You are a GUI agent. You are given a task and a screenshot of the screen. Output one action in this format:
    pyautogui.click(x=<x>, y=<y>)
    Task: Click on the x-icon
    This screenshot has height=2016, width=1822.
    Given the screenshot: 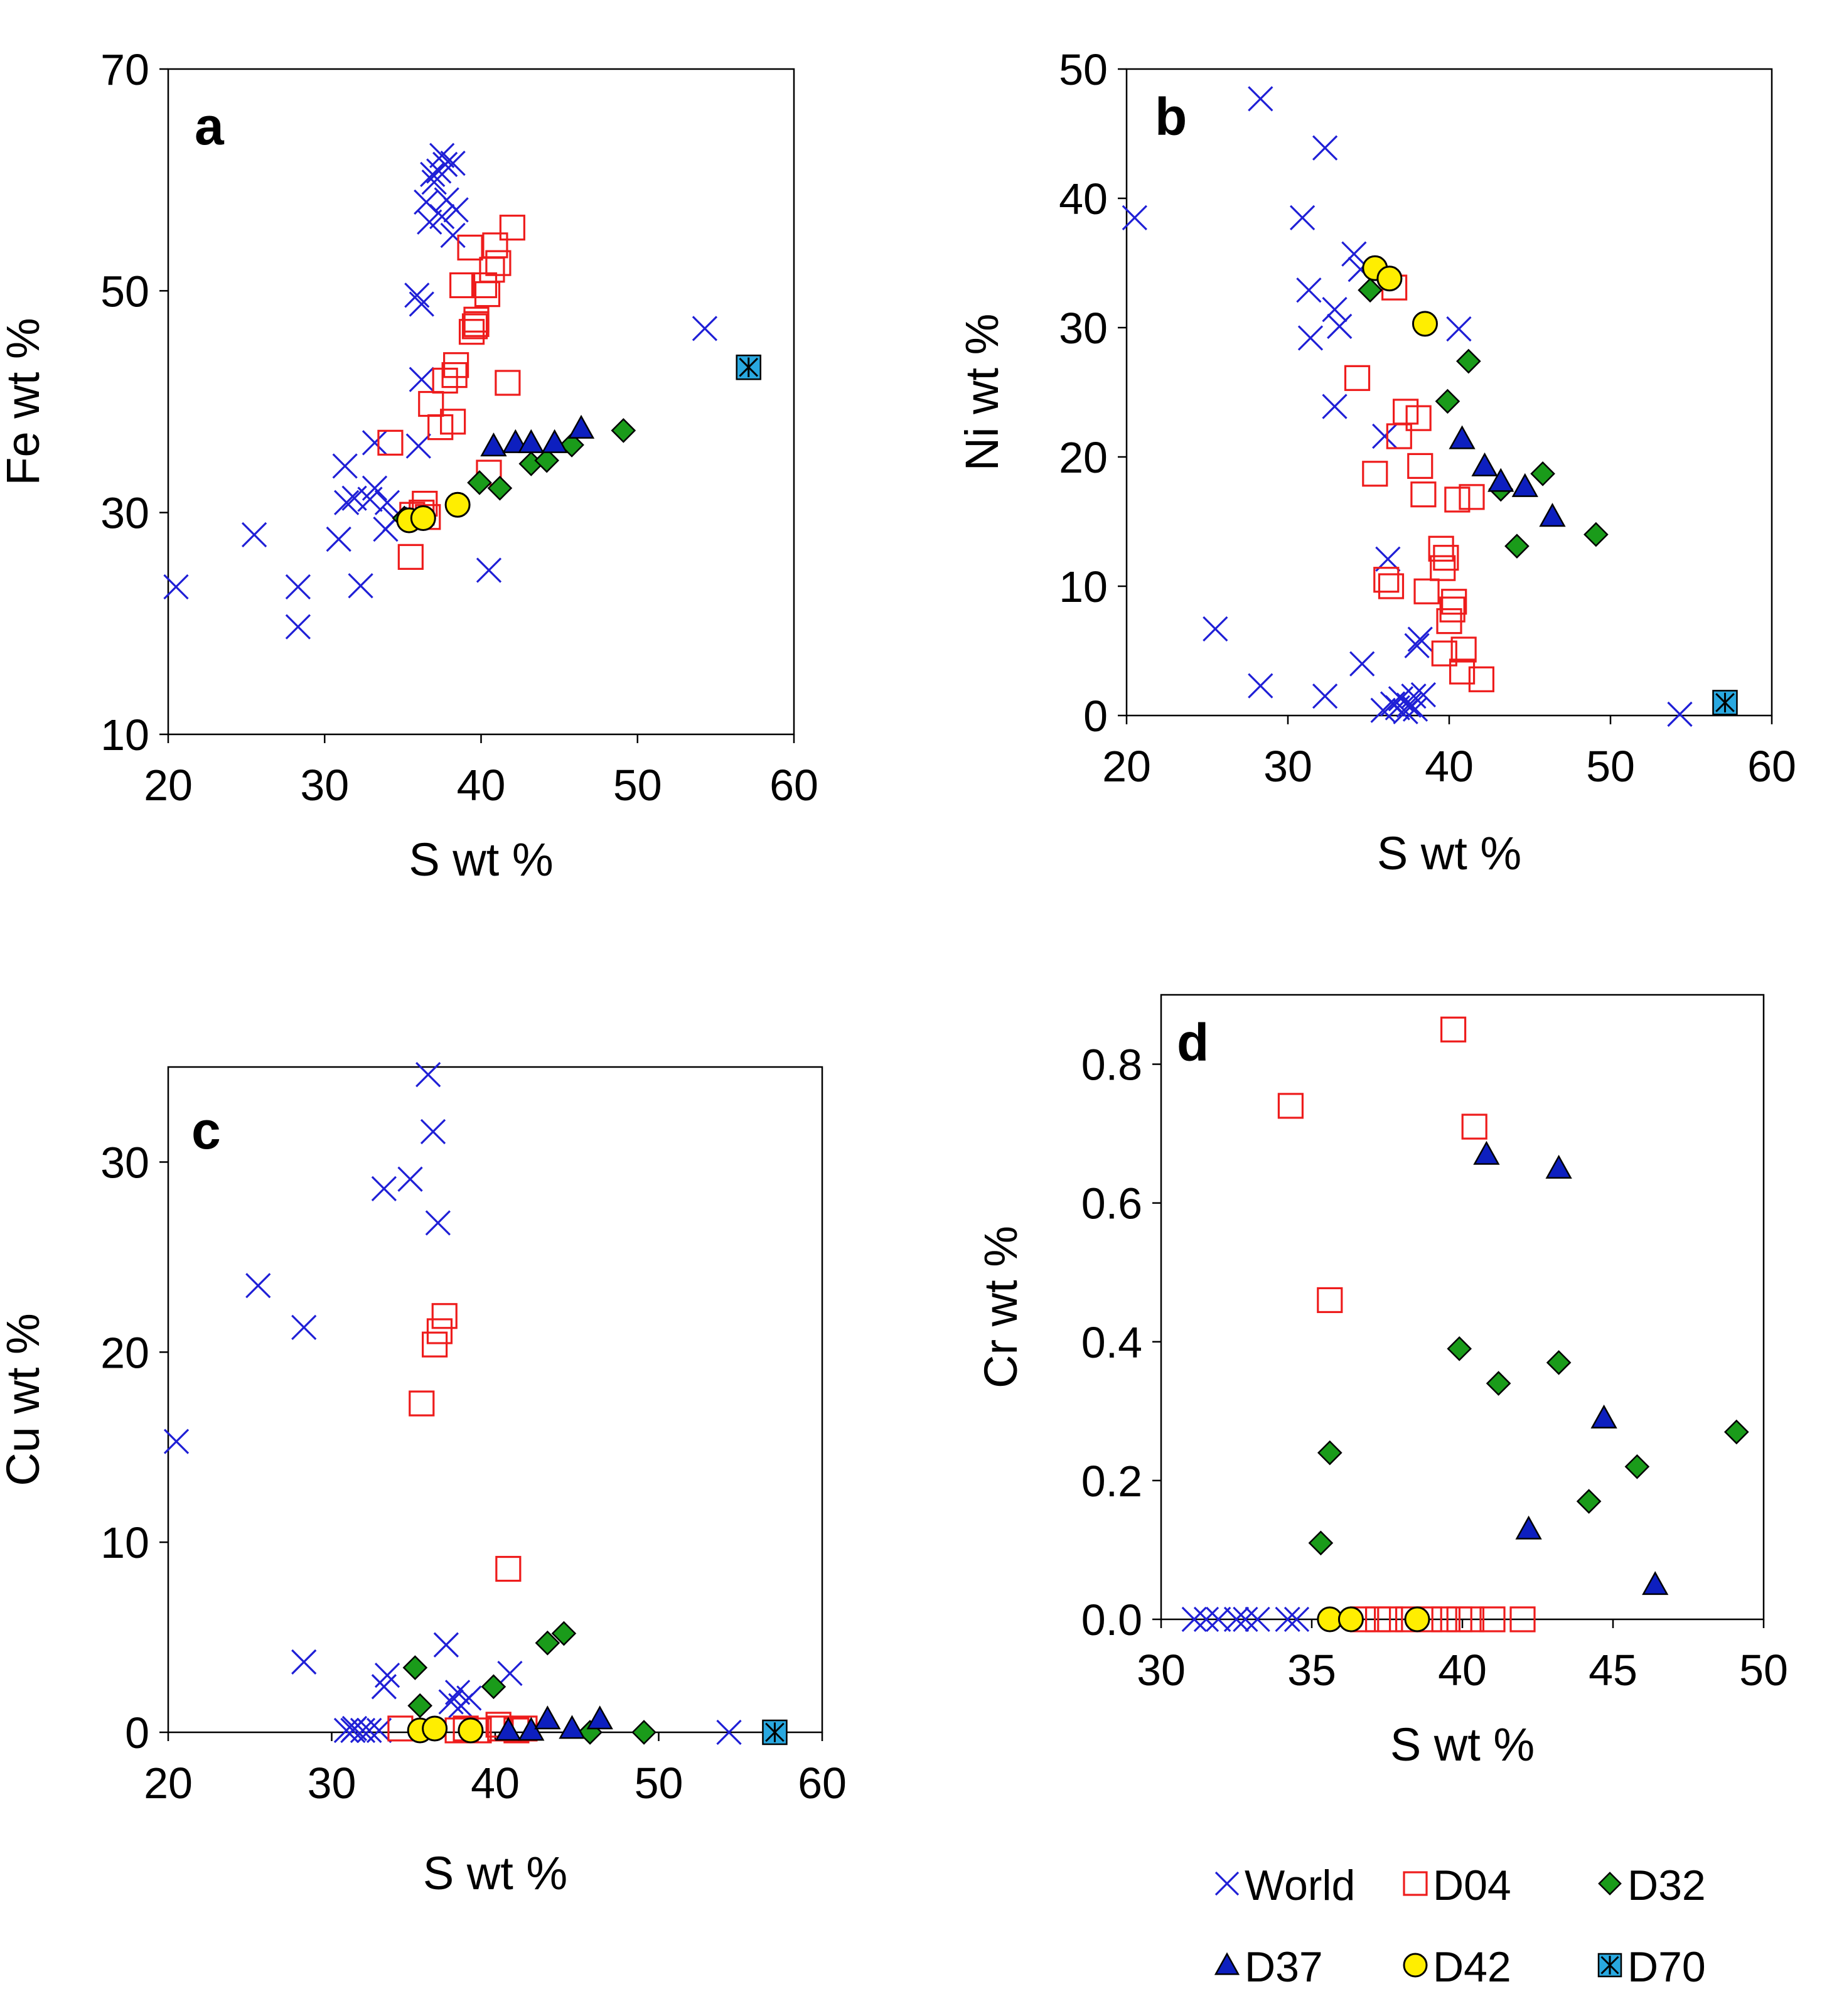 What is the action you would take?
    pyautogui.click(x=1227, y=1883)
    